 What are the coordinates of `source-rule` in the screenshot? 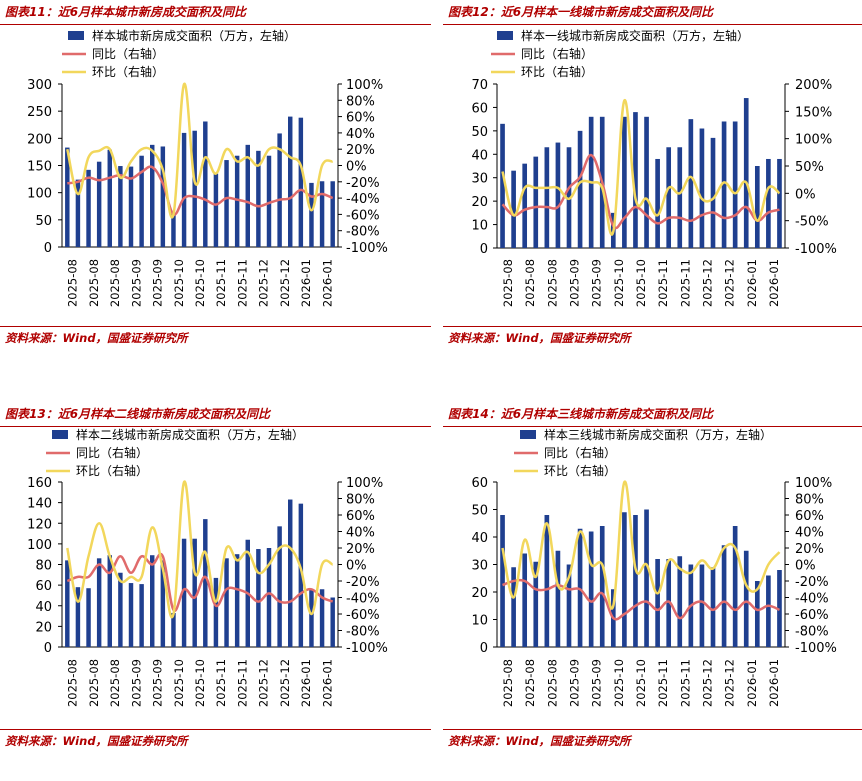 It's located at (215, 326).